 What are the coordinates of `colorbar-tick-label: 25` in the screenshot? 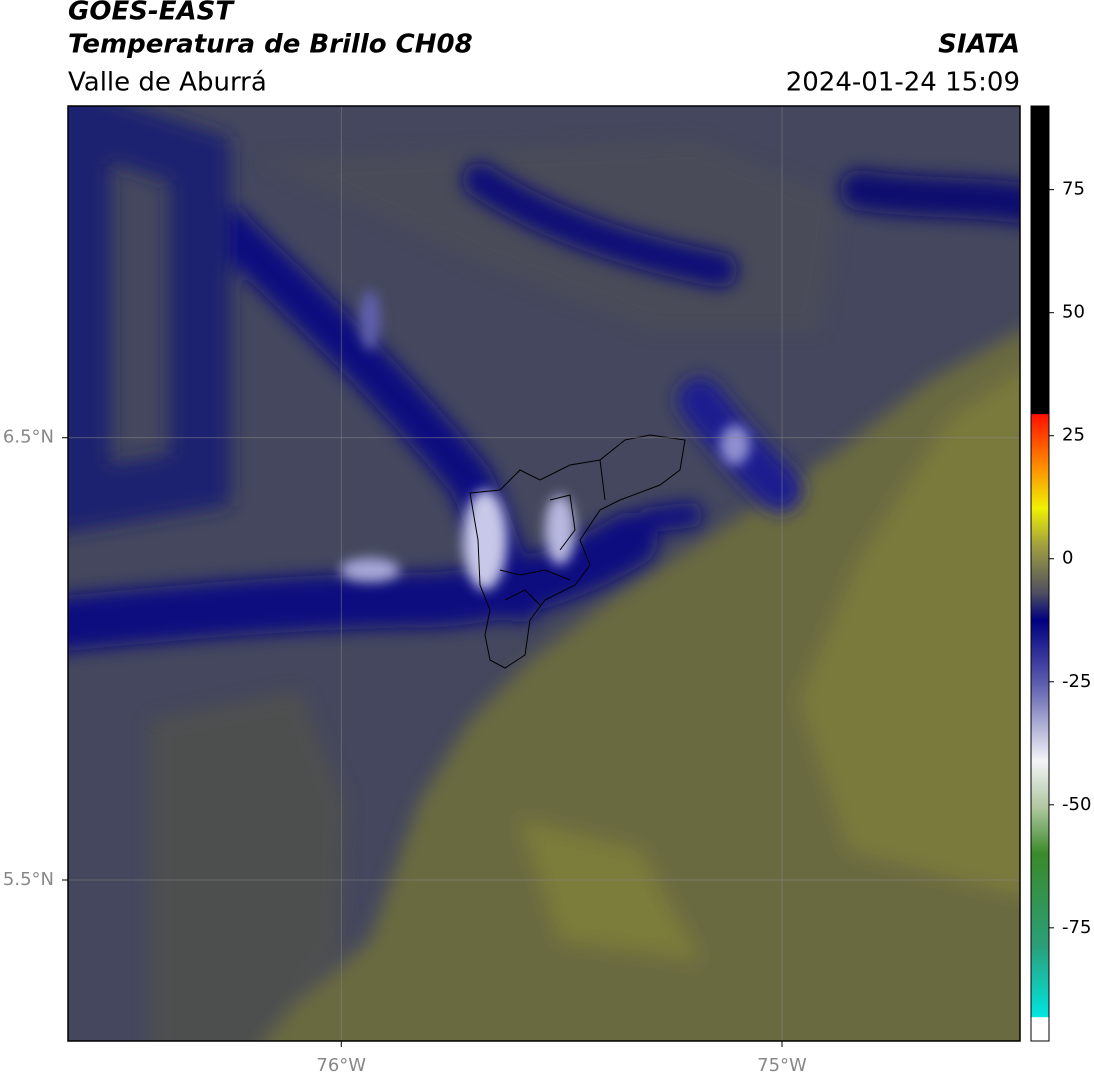 It's located at (1073, 435).